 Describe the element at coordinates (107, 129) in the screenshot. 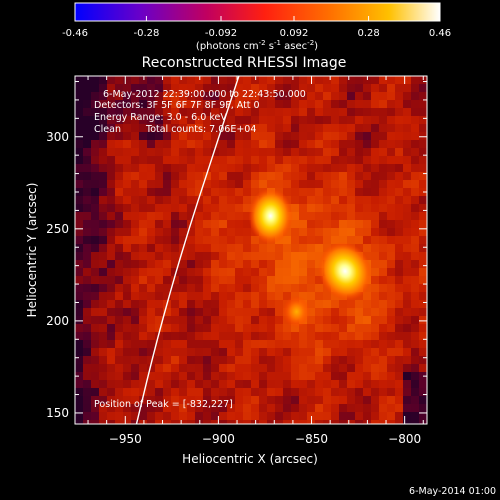

I see `algorithm-label: Clean` at that location.